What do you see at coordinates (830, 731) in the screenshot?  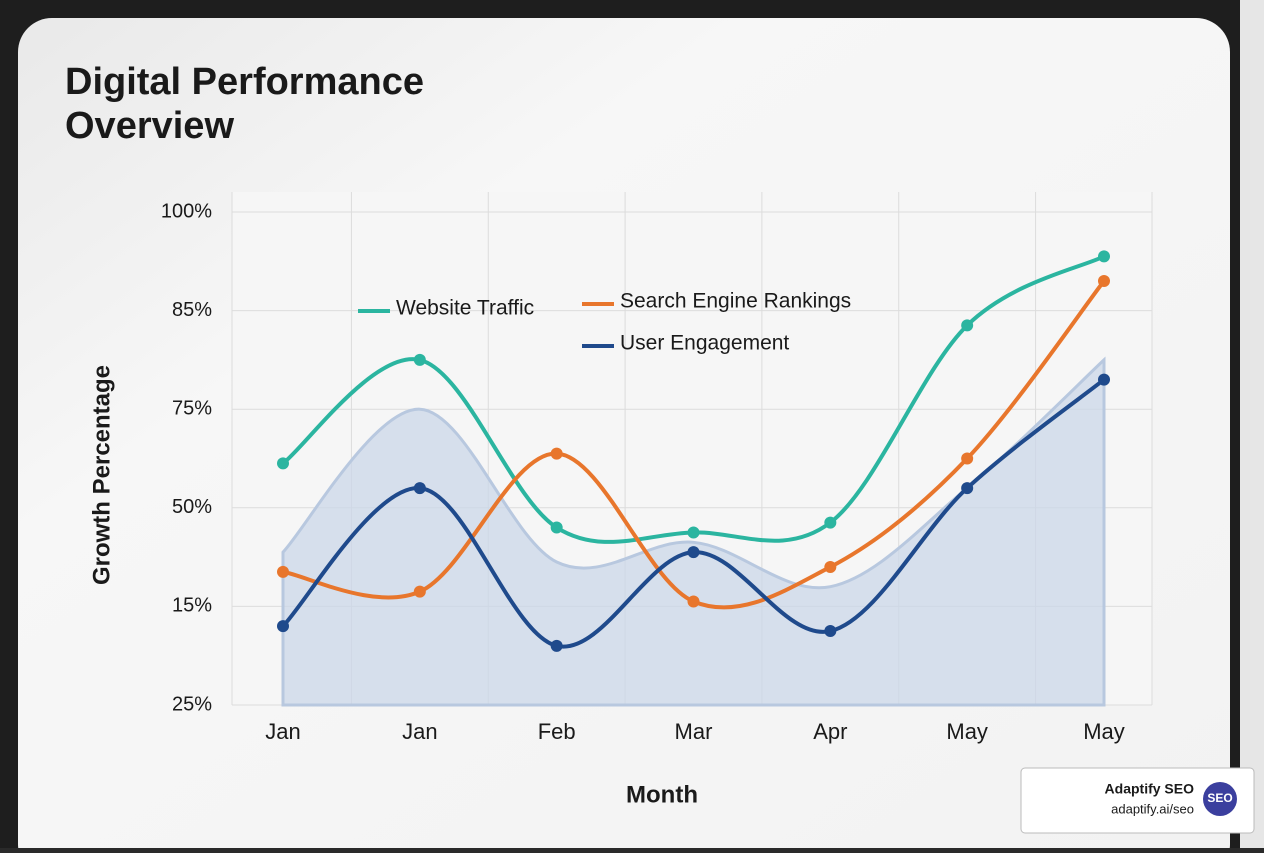 I see `x-tick-label: Apr` at bounding box center [830, 731].